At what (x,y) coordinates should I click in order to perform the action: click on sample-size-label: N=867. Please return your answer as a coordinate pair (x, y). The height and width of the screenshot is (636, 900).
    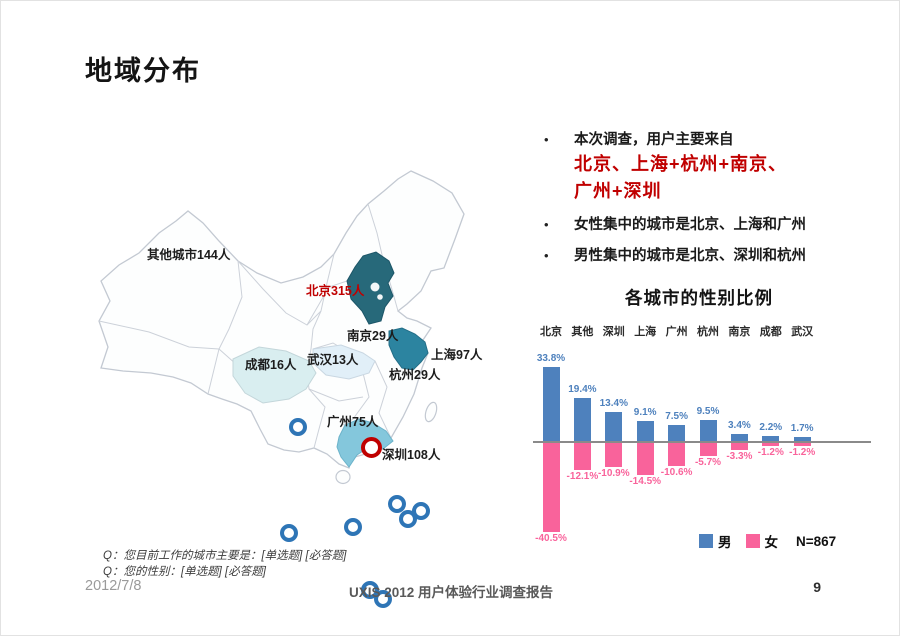
    Looking at the image, I should click on (816, 541).